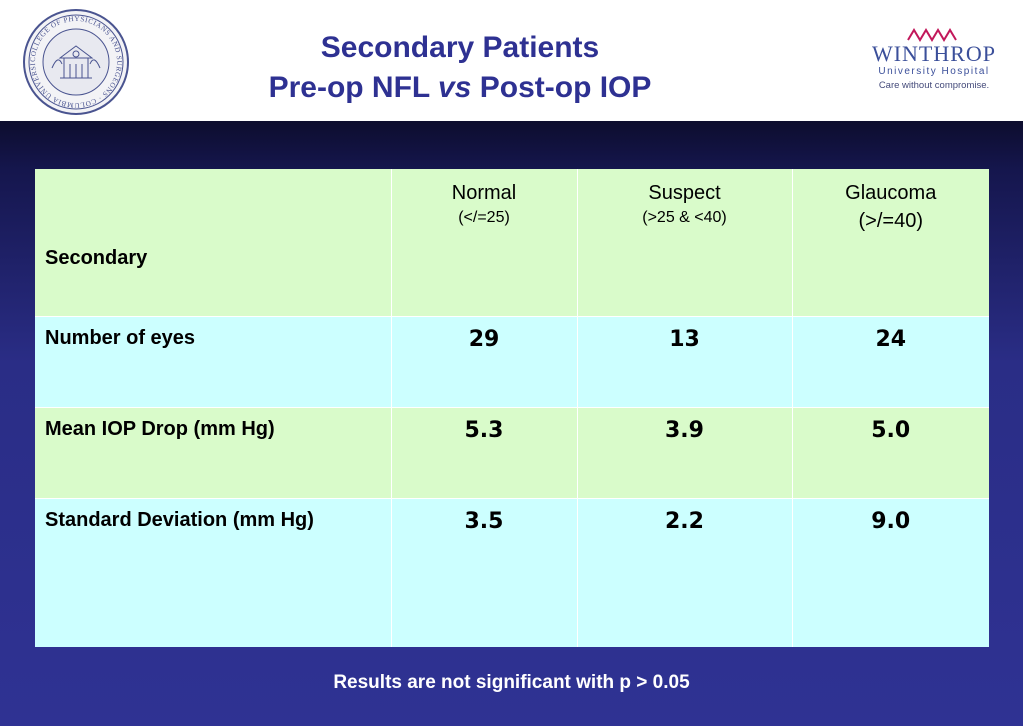  I want to click on logo-tagline: Care without compromise., so click(934, 85).